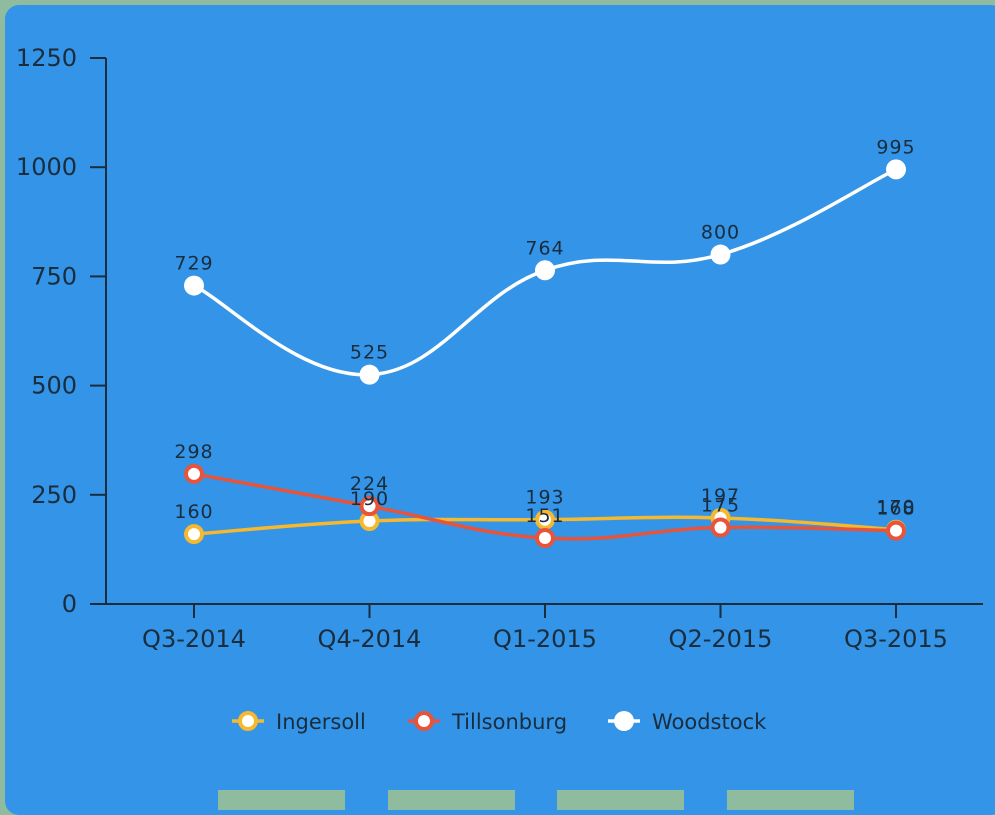 The image size is (995, 815). Describe the element at coordinates (46, 167) in the screenshot. I see `y-tick-label: 1000` at that location.